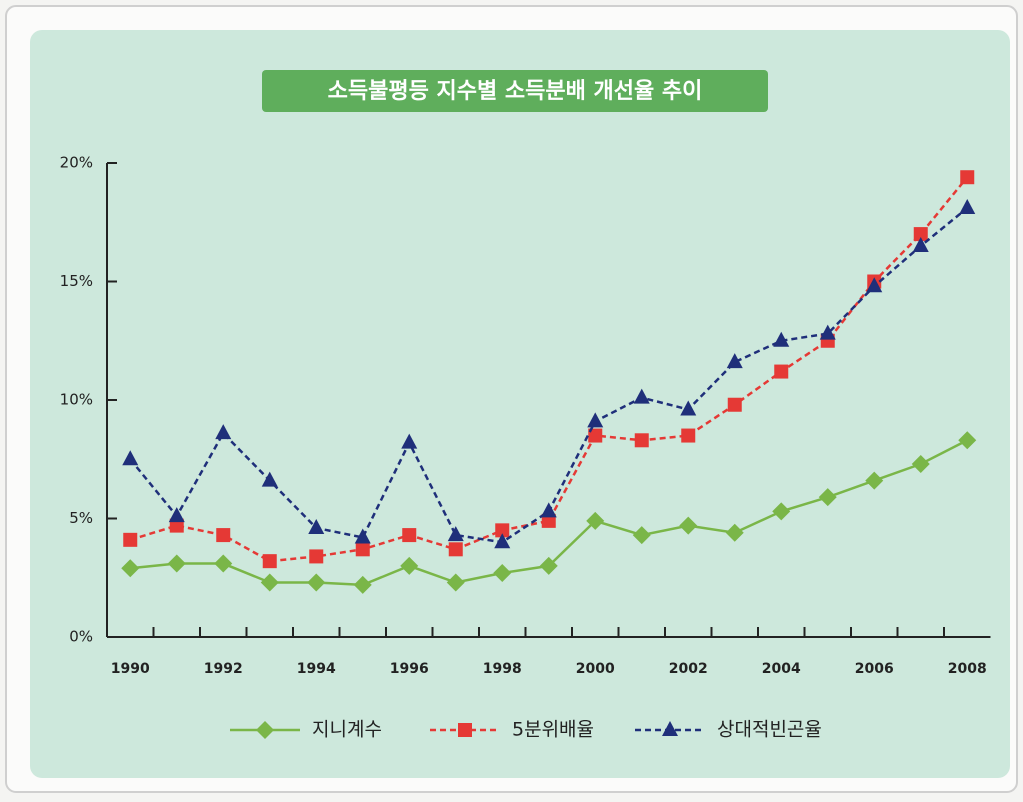 Image resolution: width=1023 pixels, height=802 pixels. Describe the element at coordinates (316, 669) in the screenshot. I see `x-tick-label: 1994` at that location.